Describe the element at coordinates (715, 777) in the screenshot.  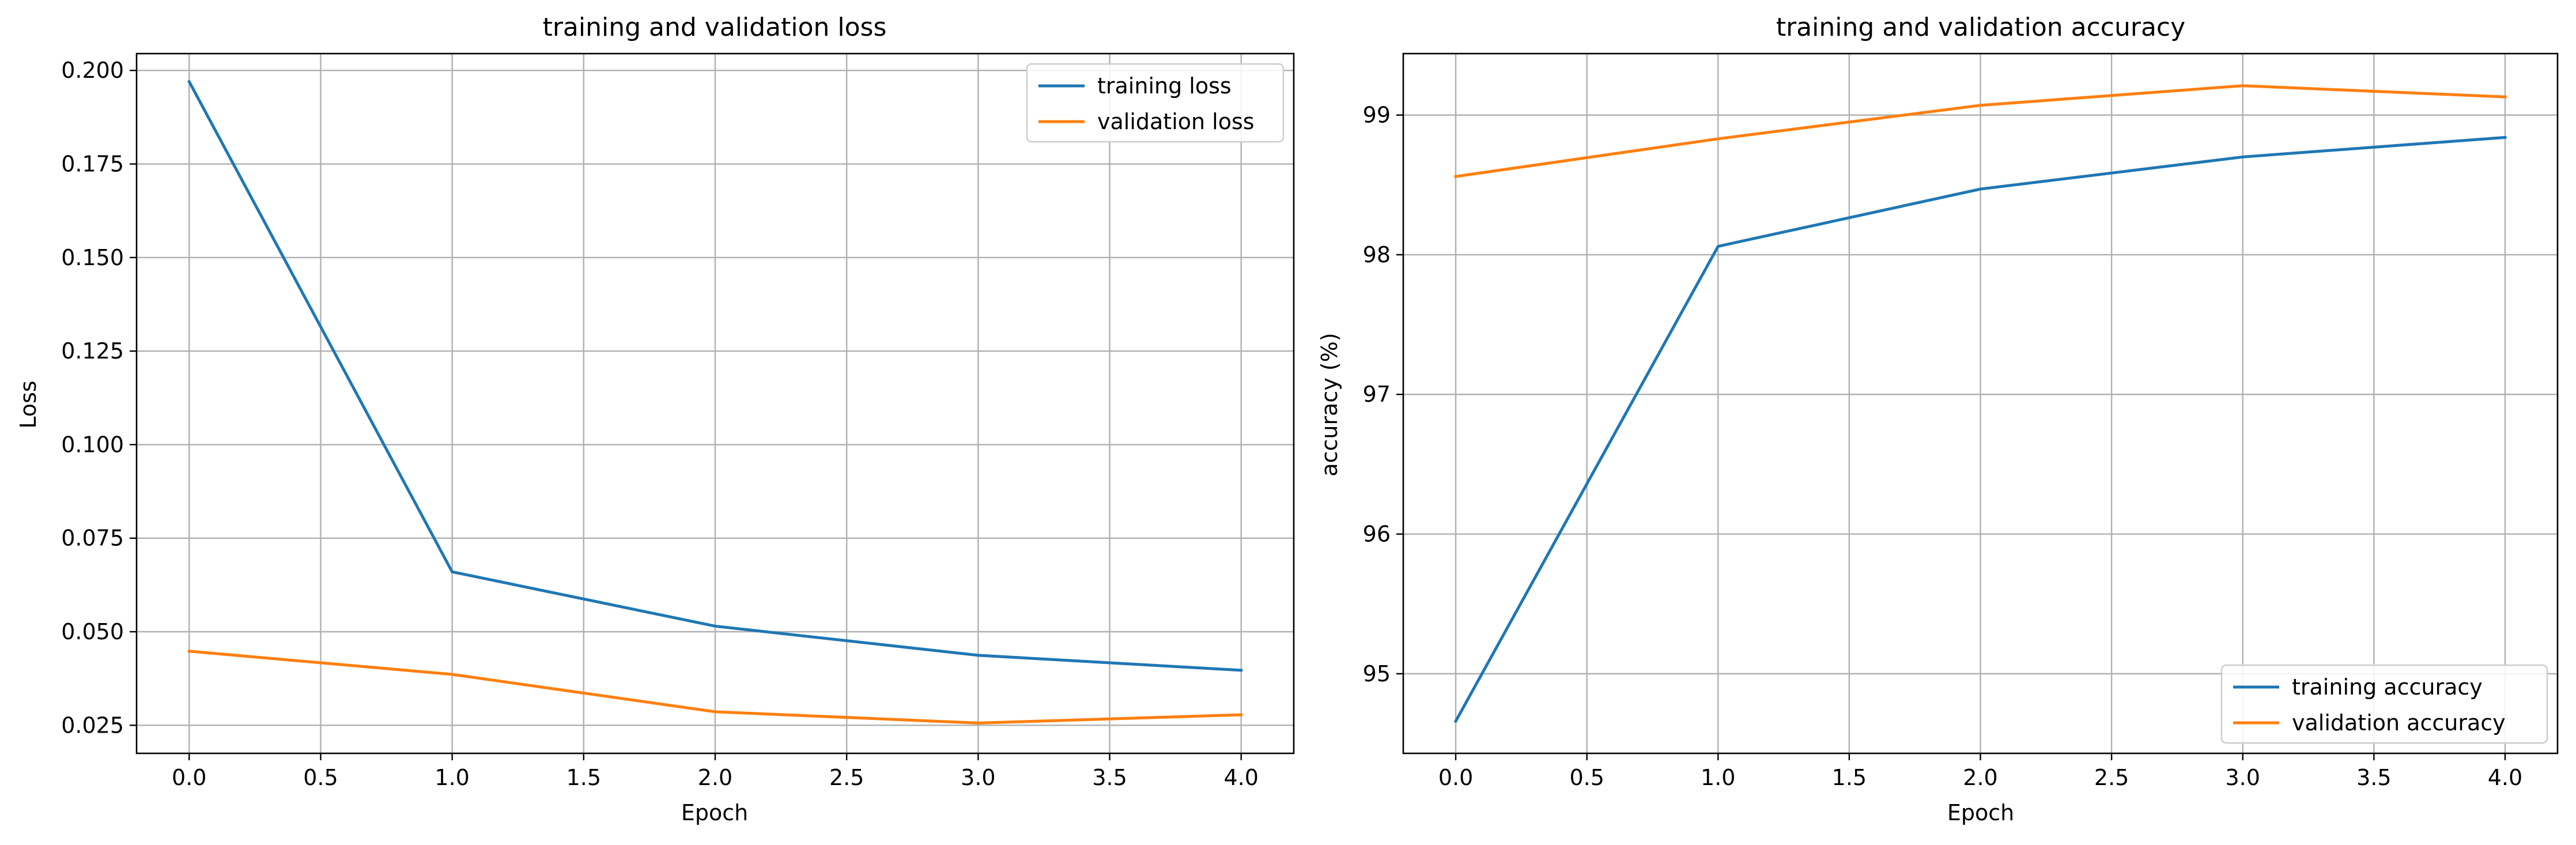
I see `loss-x-tick-label: 2.0` at that location.